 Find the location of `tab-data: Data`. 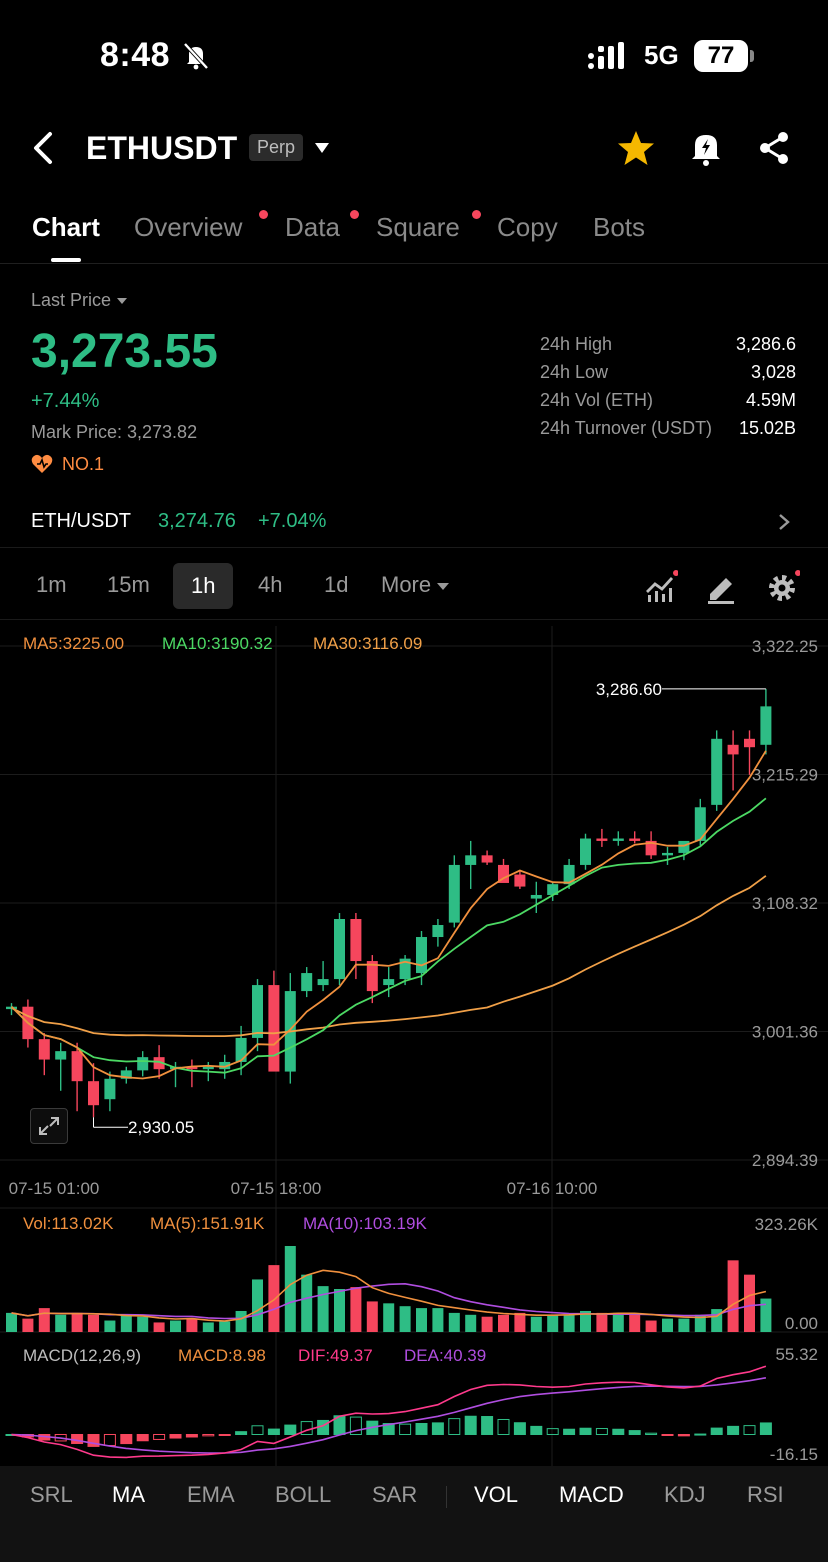

tab-data: Data is located at coordinates (312, 227).